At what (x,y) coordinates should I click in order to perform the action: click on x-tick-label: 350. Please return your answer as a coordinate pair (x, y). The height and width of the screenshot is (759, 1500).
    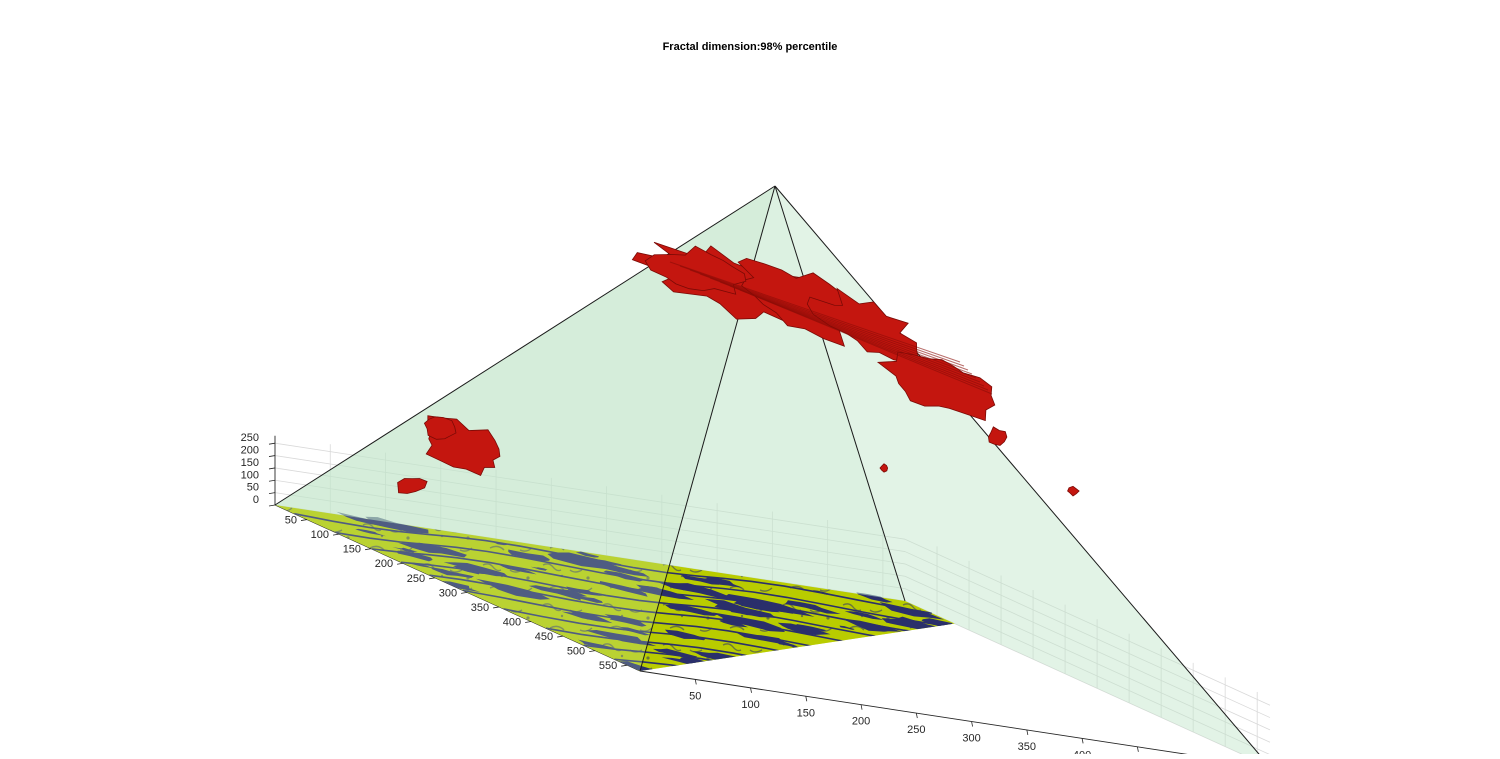
    Looking at the image, I should click on (1027, 747).